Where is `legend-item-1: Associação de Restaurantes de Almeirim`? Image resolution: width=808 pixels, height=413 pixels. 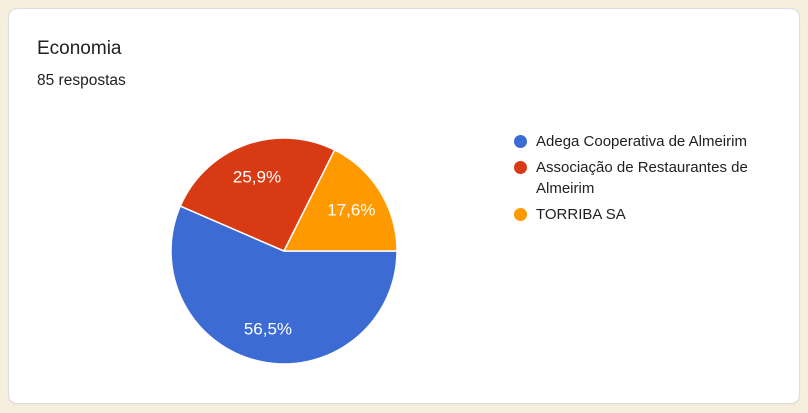 legend-item-1: Associação de Restaurantes de Almeirim is located at coordinates (646, 178).